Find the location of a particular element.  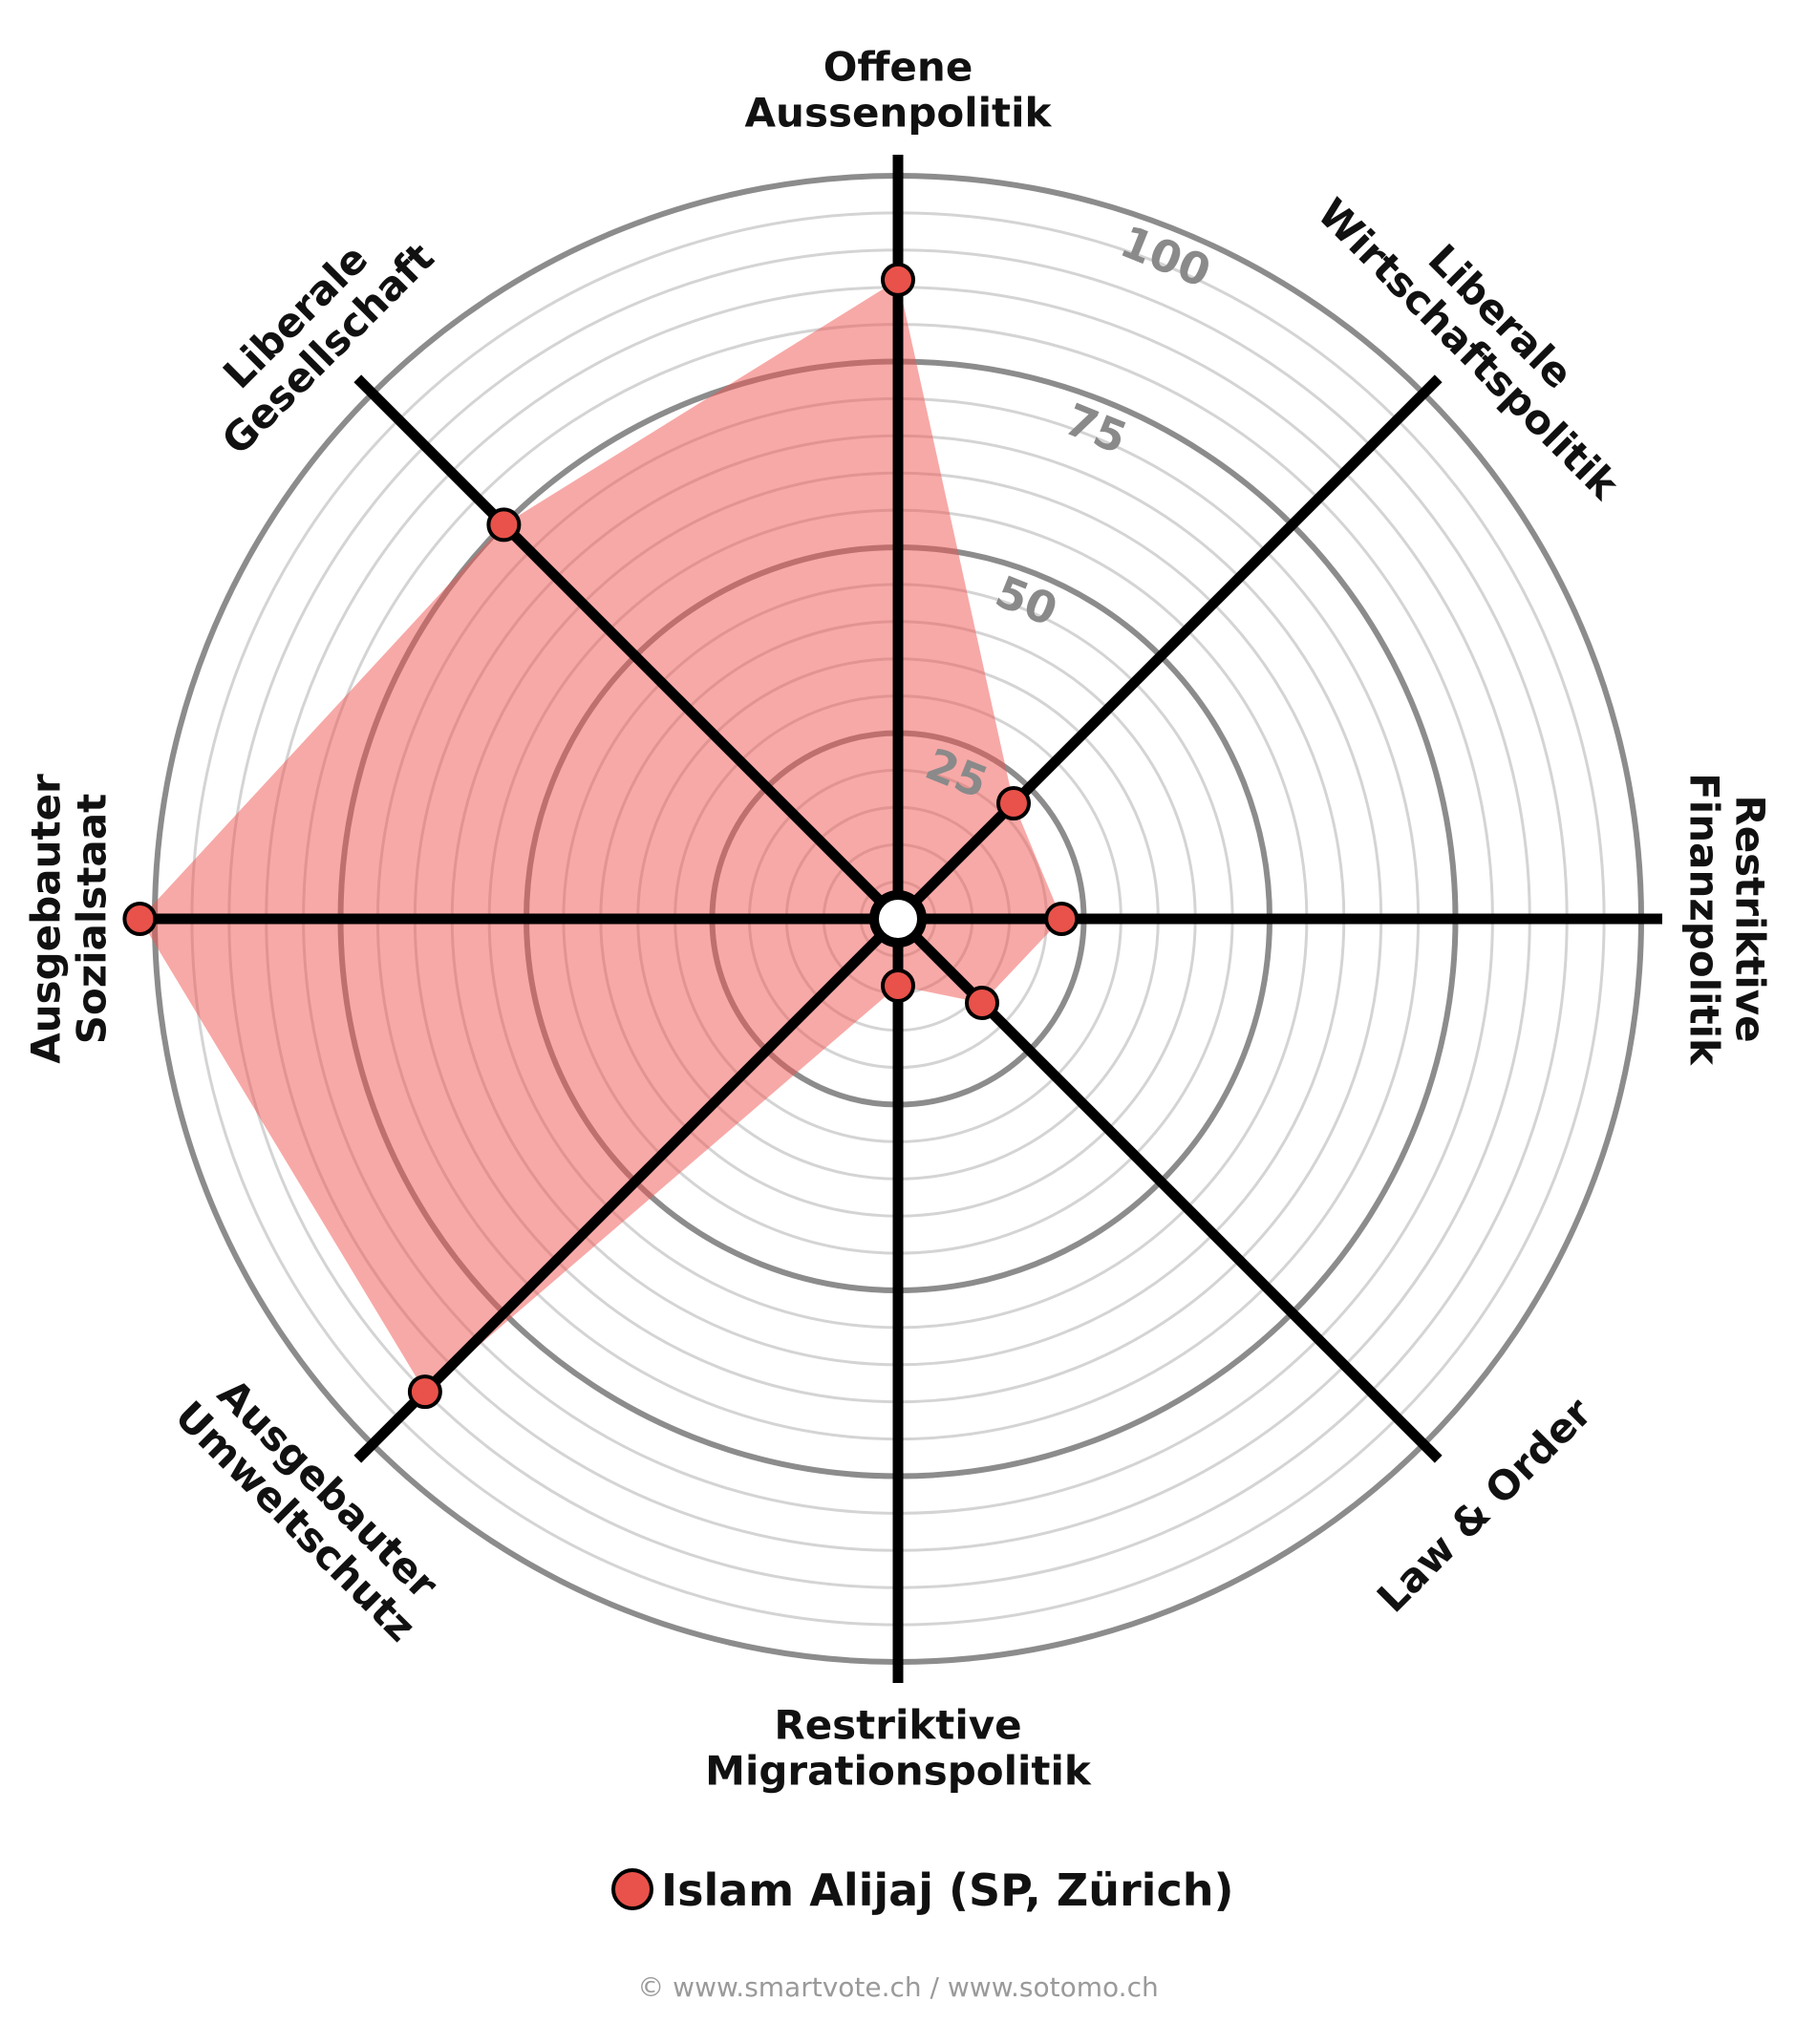

center-circle is located at coordinates (898, 918).